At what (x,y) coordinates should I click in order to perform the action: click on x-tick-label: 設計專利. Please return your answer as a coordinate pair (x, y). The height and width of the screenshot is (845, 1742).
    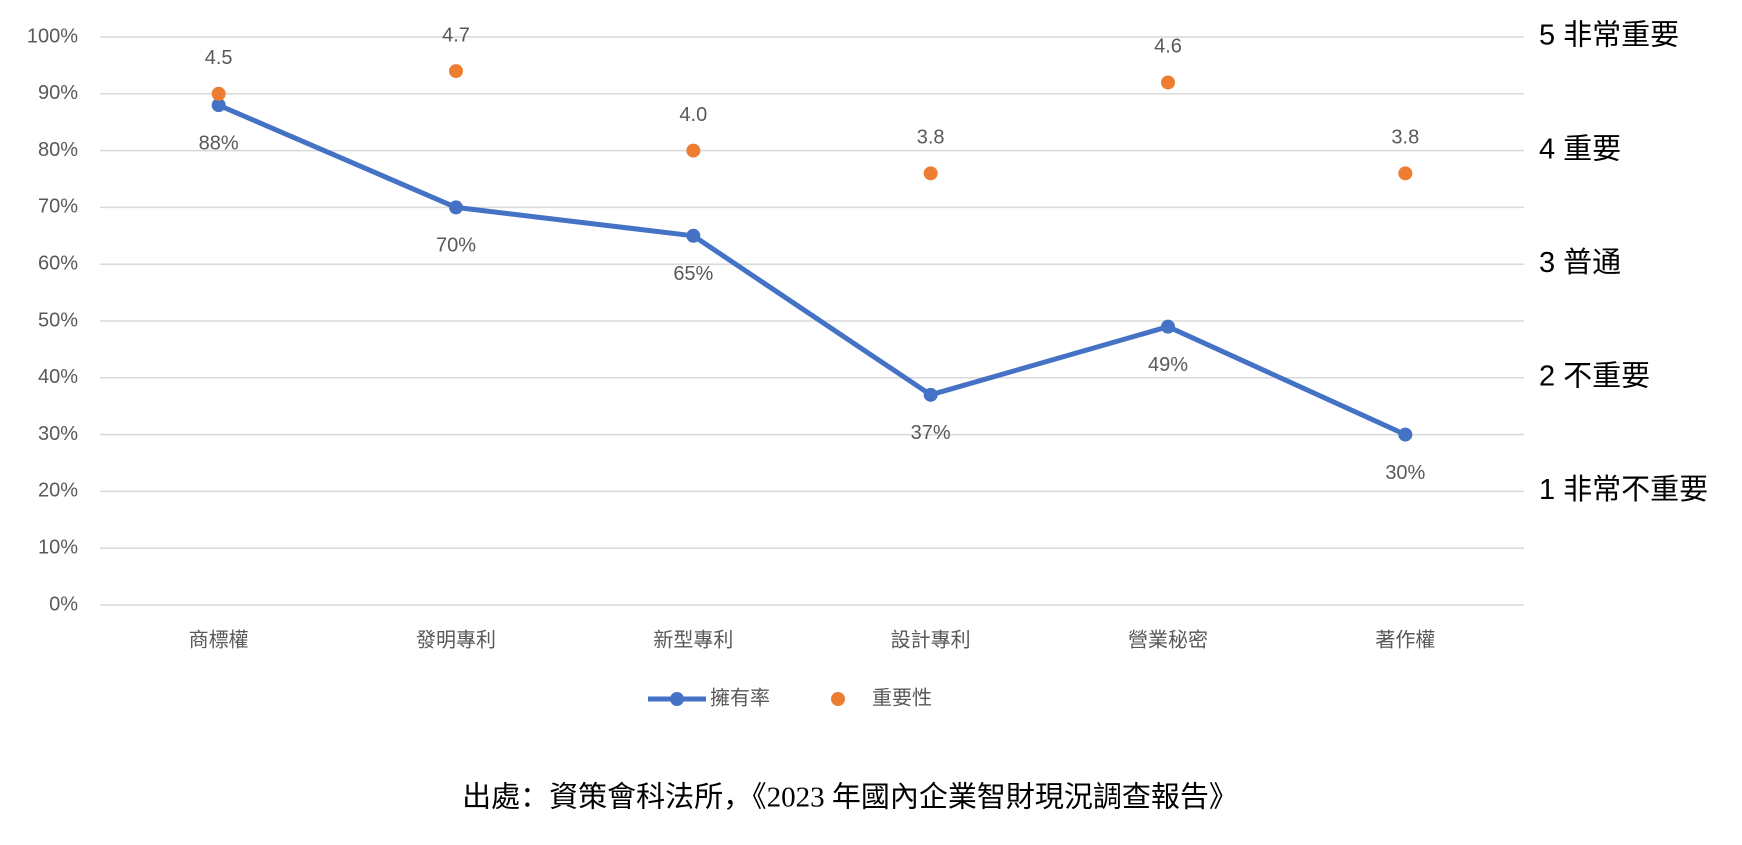
    Looking at the image, I should click on (931, 639).